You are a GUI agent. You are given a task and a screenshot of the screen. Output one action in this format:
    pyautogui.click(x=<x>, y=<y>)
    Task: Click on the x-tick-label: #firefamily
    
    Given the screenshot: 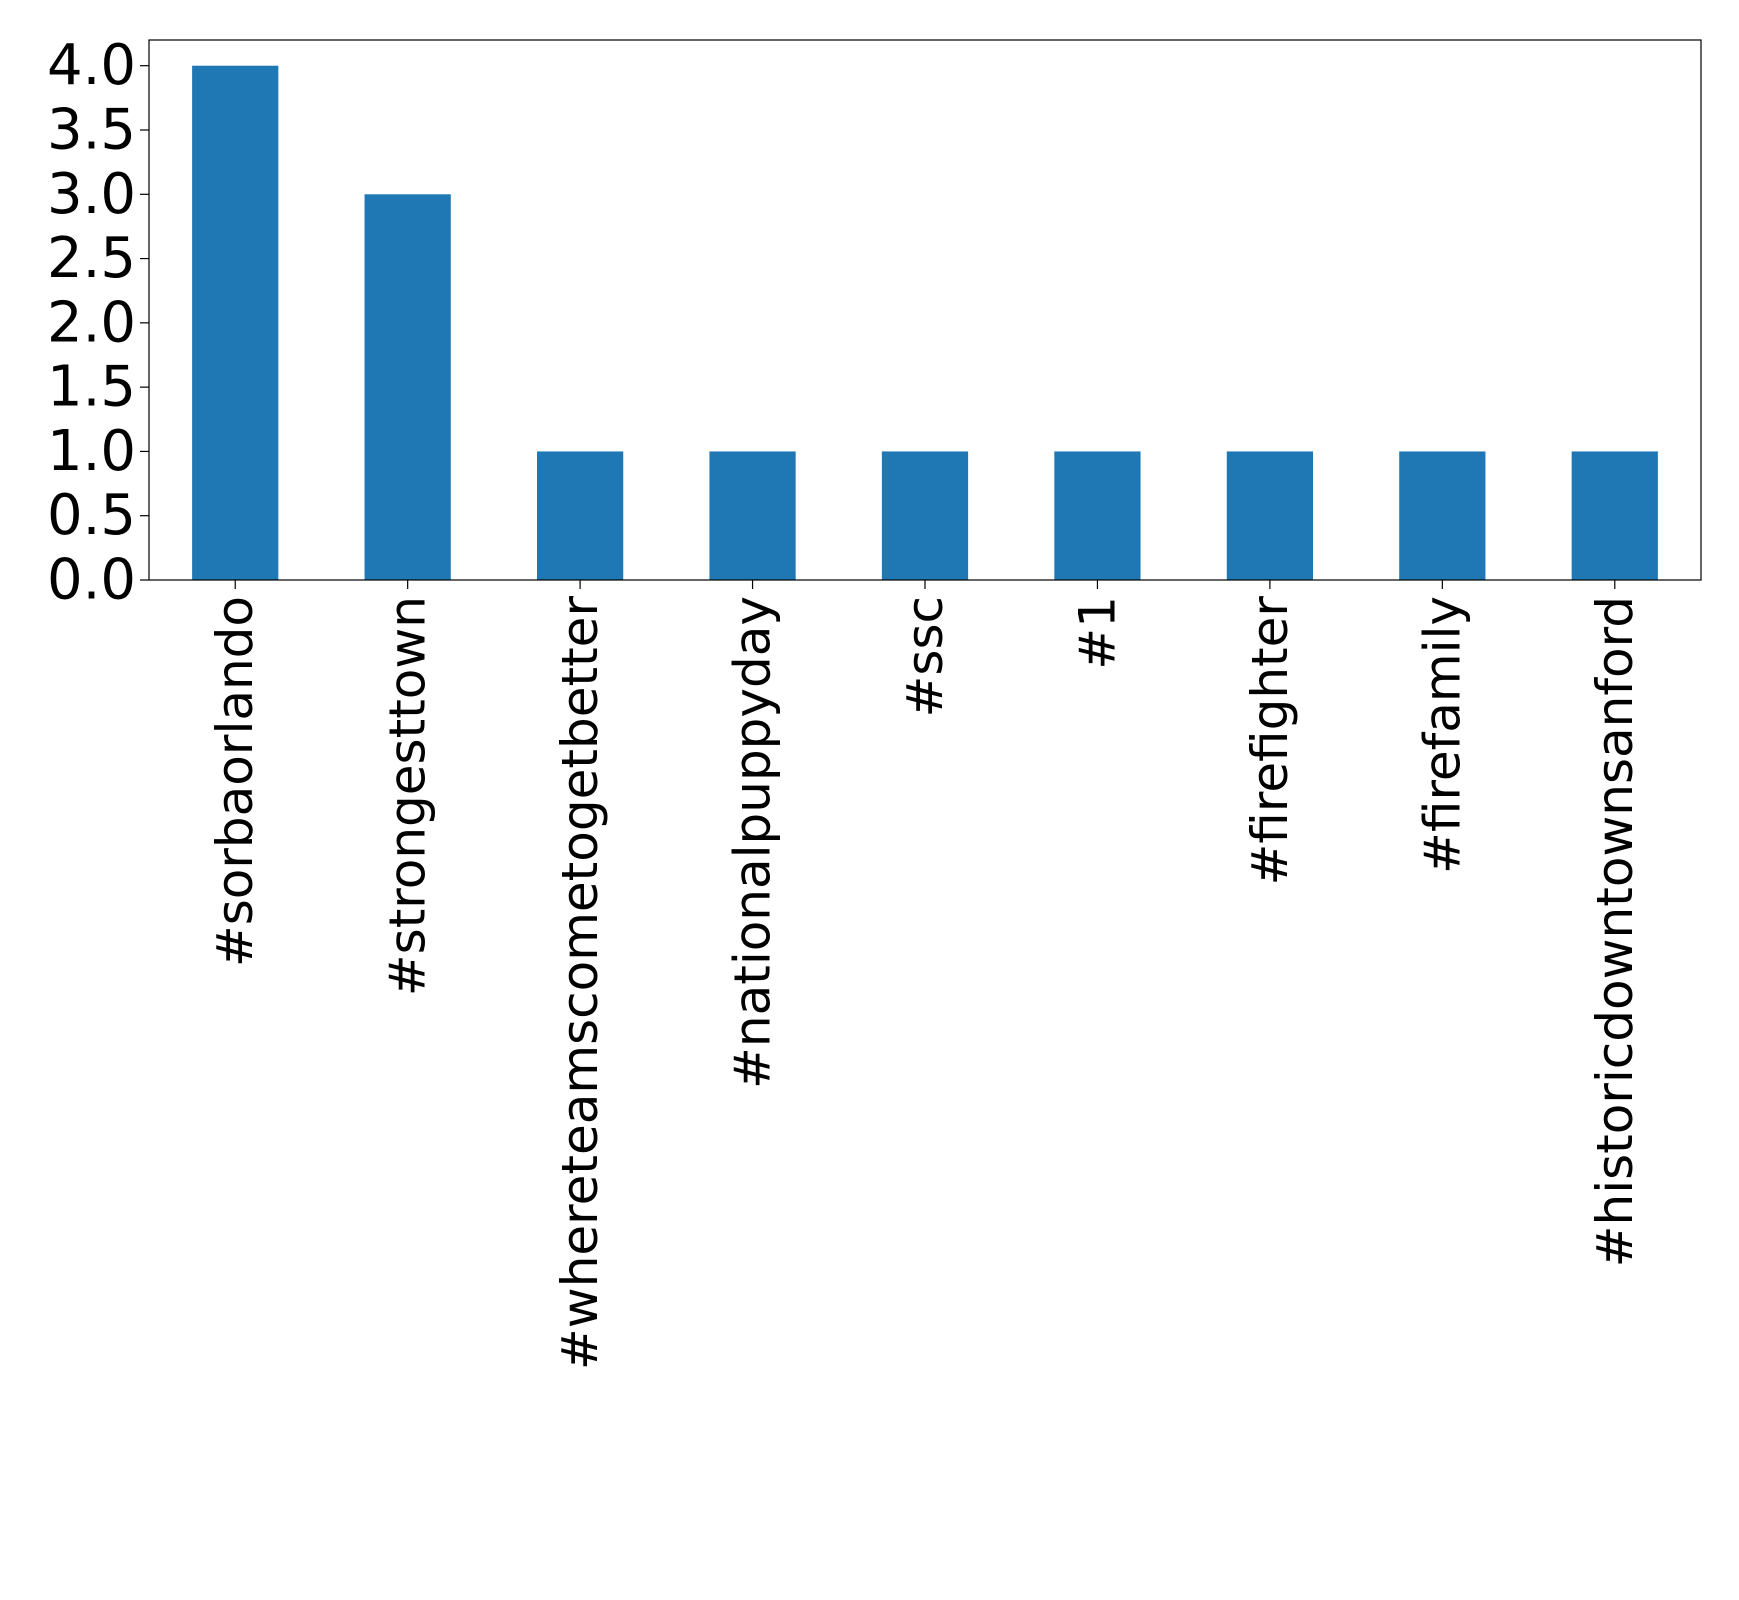 What is the action you would take?
    pyautogui.click(x=1442, y=735)
    